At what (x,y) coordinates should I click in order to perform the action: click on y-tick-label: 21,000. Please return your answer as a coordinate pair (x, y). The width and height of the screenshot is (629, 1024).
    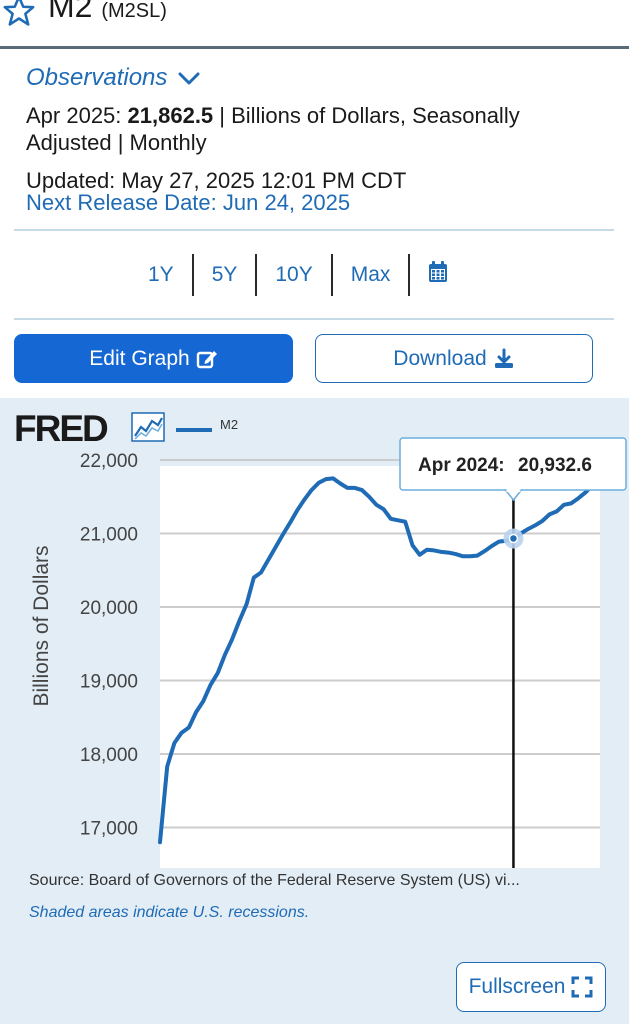
    Looking at the image, I should click on (109, 535).